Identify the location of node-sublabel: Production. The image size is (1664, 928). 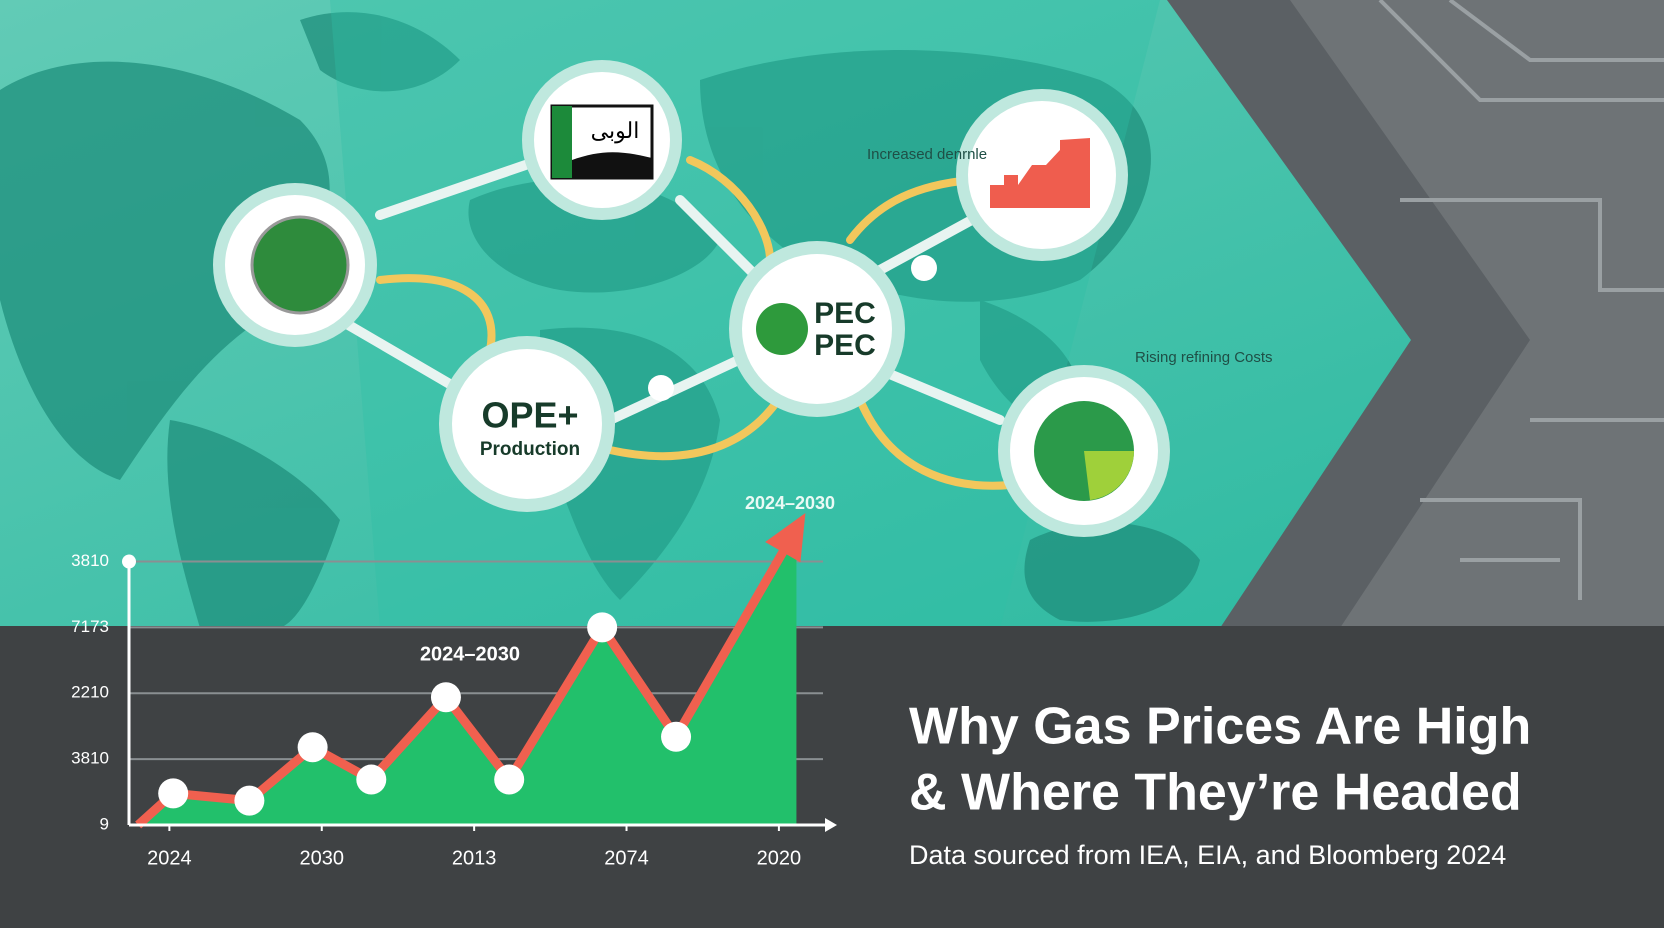
(530, 449).